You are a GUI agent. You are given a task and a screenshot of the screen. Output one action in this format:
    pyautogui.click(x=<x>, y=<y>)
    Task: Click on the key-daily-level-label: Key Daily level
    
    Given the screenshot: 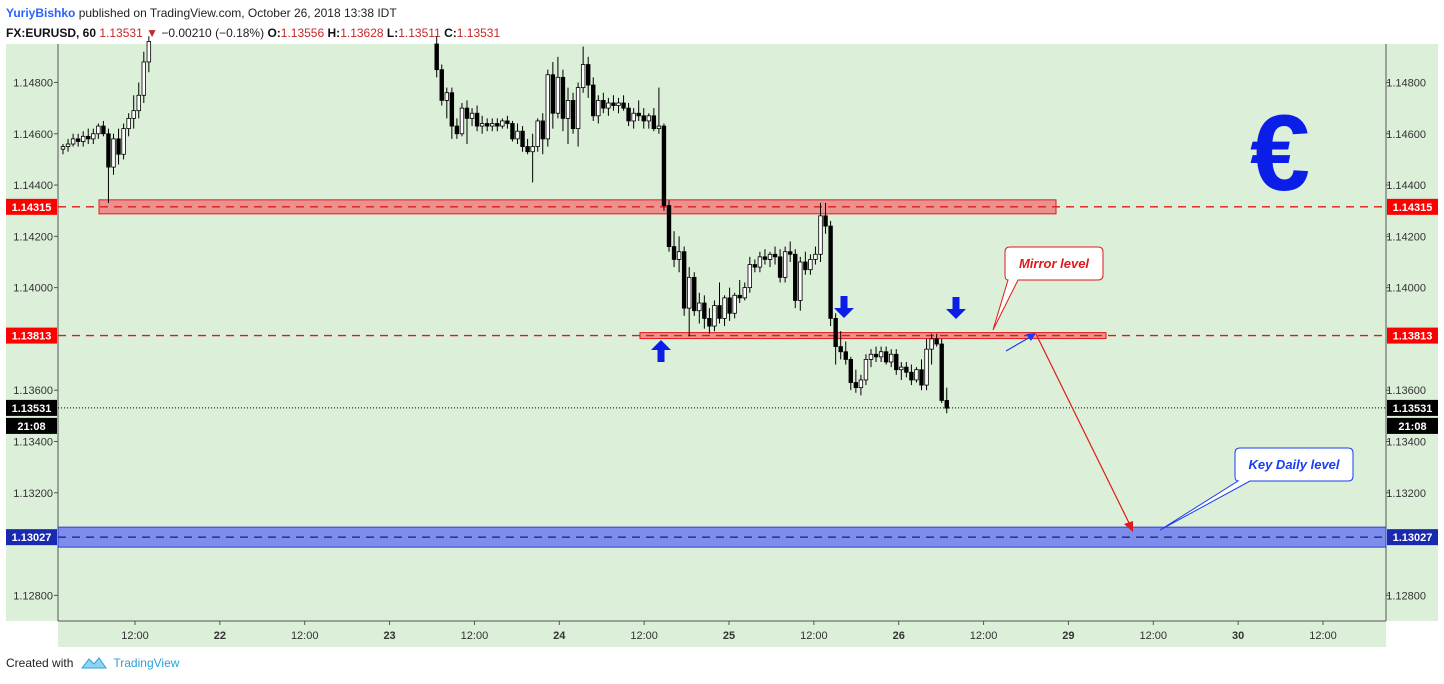 What is the action you would take?
    pyautogui.click(x=1293, y=464)
    